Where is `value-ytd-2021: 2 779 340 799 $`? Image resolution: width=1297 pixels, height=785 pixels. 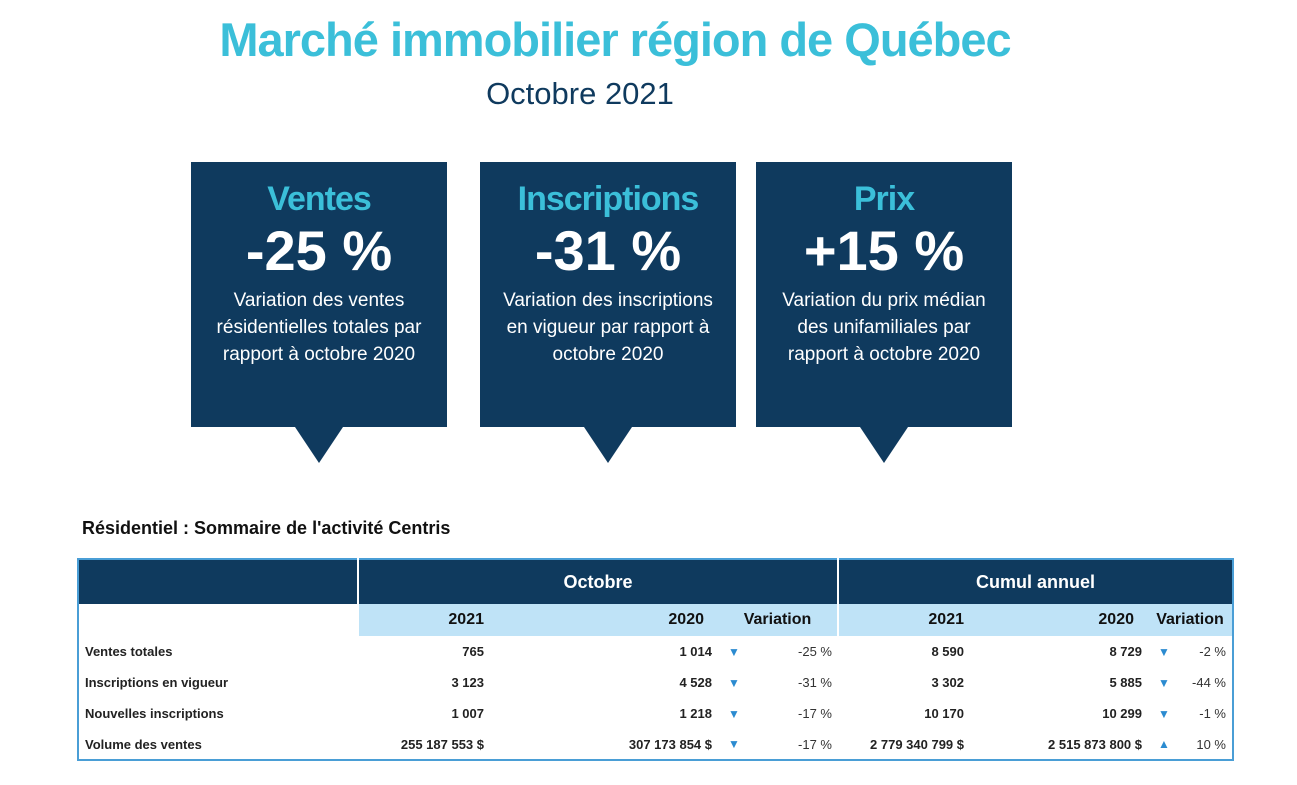 value-ytd-2021: 2 779 340 799 $ is located at coordinates (917, 744).